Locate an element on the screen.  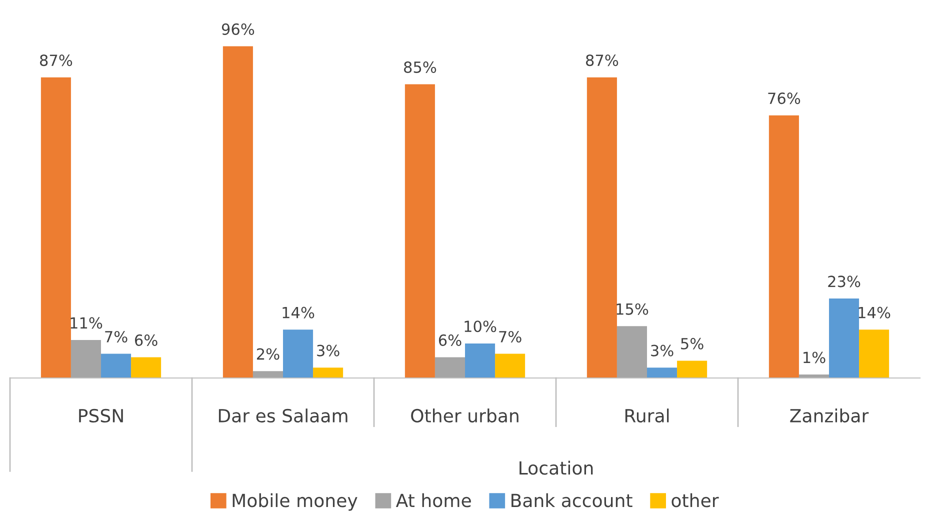
legend-label: At home is located at coordinates (433, 500).